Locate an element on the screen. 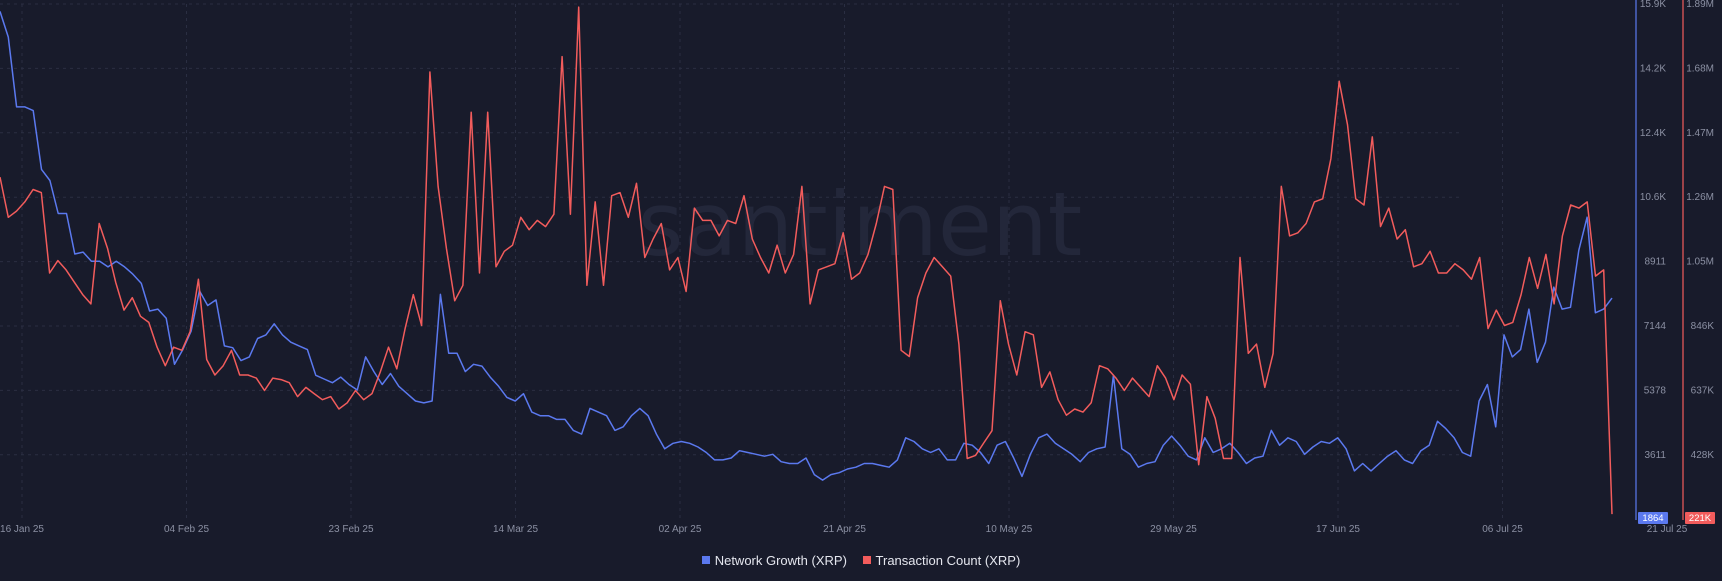 This screenshot has height=581, width=1722. current-value-badge-transaction-count: 221K is located at coordinates (1700, 518).